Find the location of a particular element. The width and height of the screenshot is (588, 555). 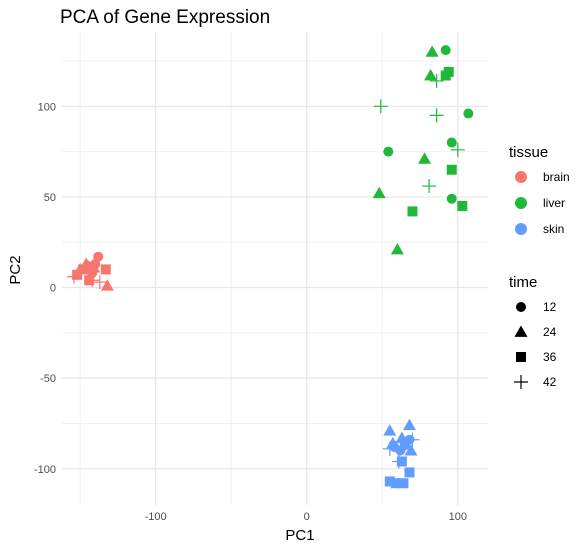

legend-label-time-42: 42 is located at coordinates (550, 382).